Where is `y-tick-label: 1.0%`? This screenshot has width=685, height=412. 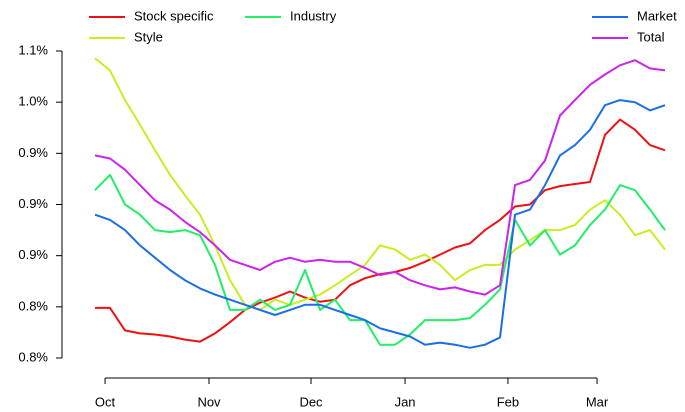
y-tick-label: 1.0% is located at coordinates (33, 101).